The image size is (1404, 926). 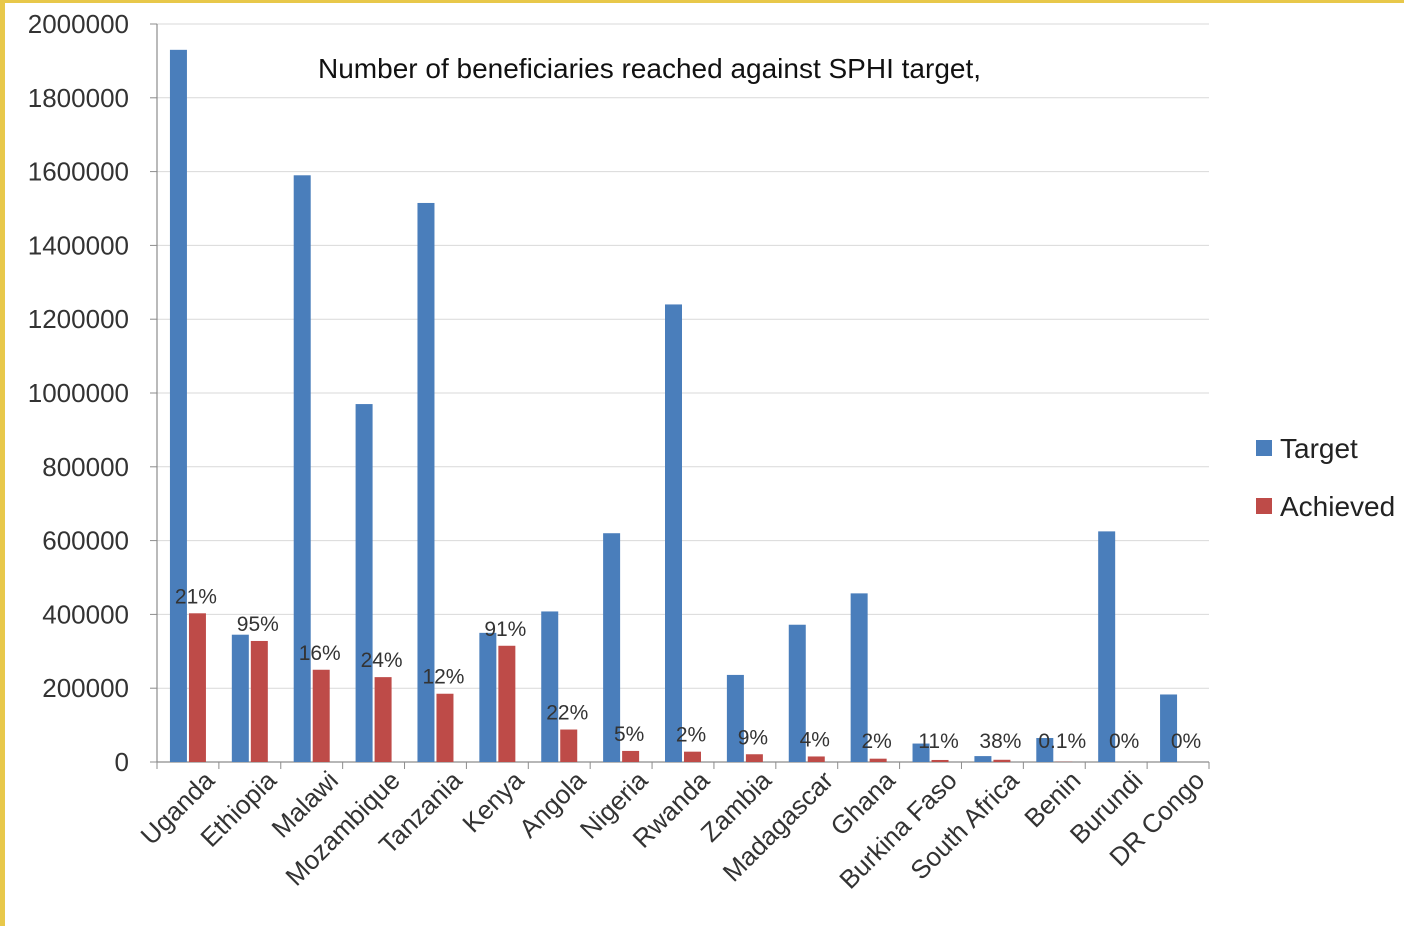 What do you see at coordinates (178, 405) in the screenshot?
I see `bar-target-uganda` at bounding box center [178, 405].